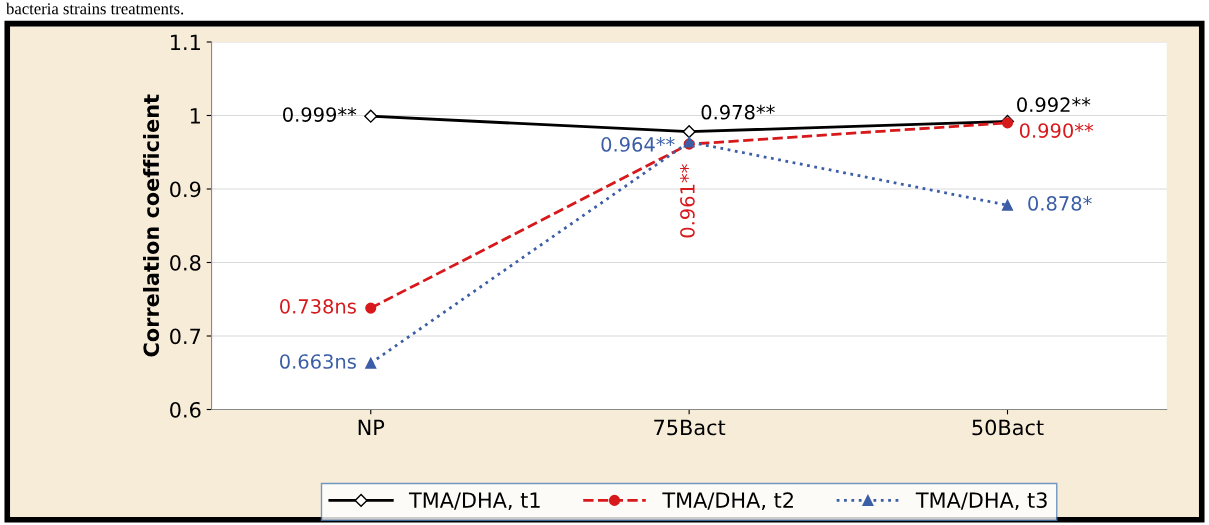 The image size is (1209, 525). I want to click on legend-label: TMA/DHA, t2, so click(727, 501).